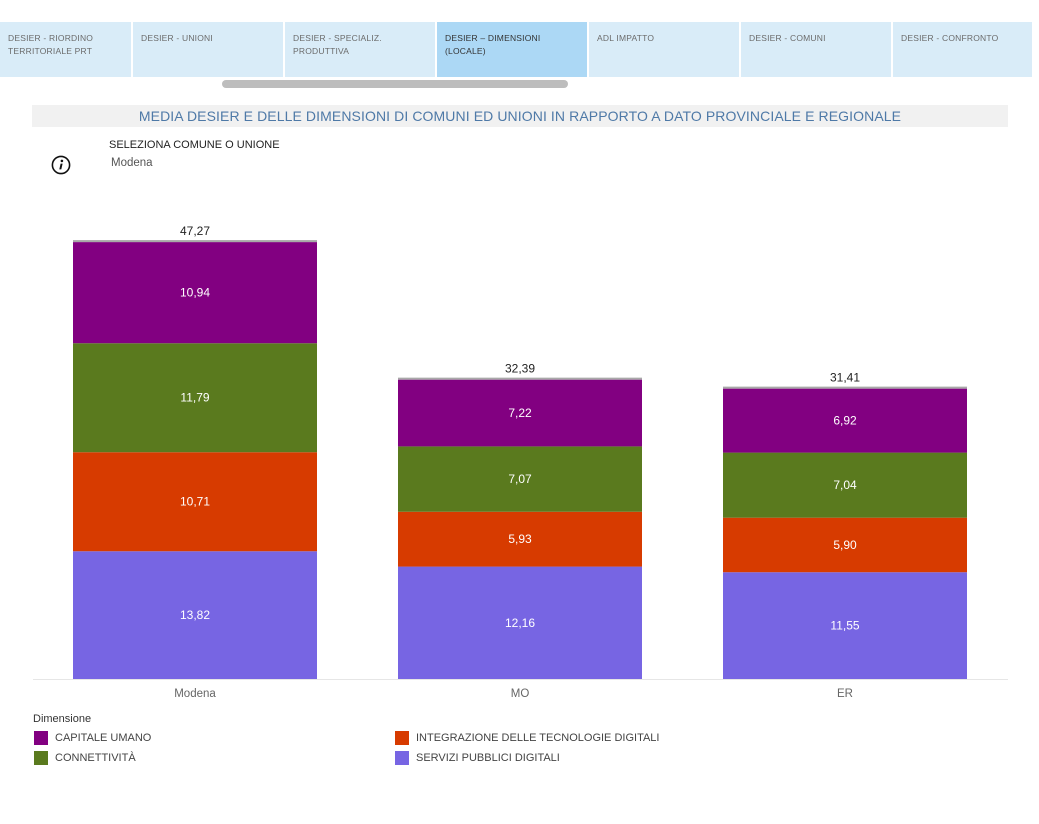  I want to click on data-label: 7,04, so click(845, 485).